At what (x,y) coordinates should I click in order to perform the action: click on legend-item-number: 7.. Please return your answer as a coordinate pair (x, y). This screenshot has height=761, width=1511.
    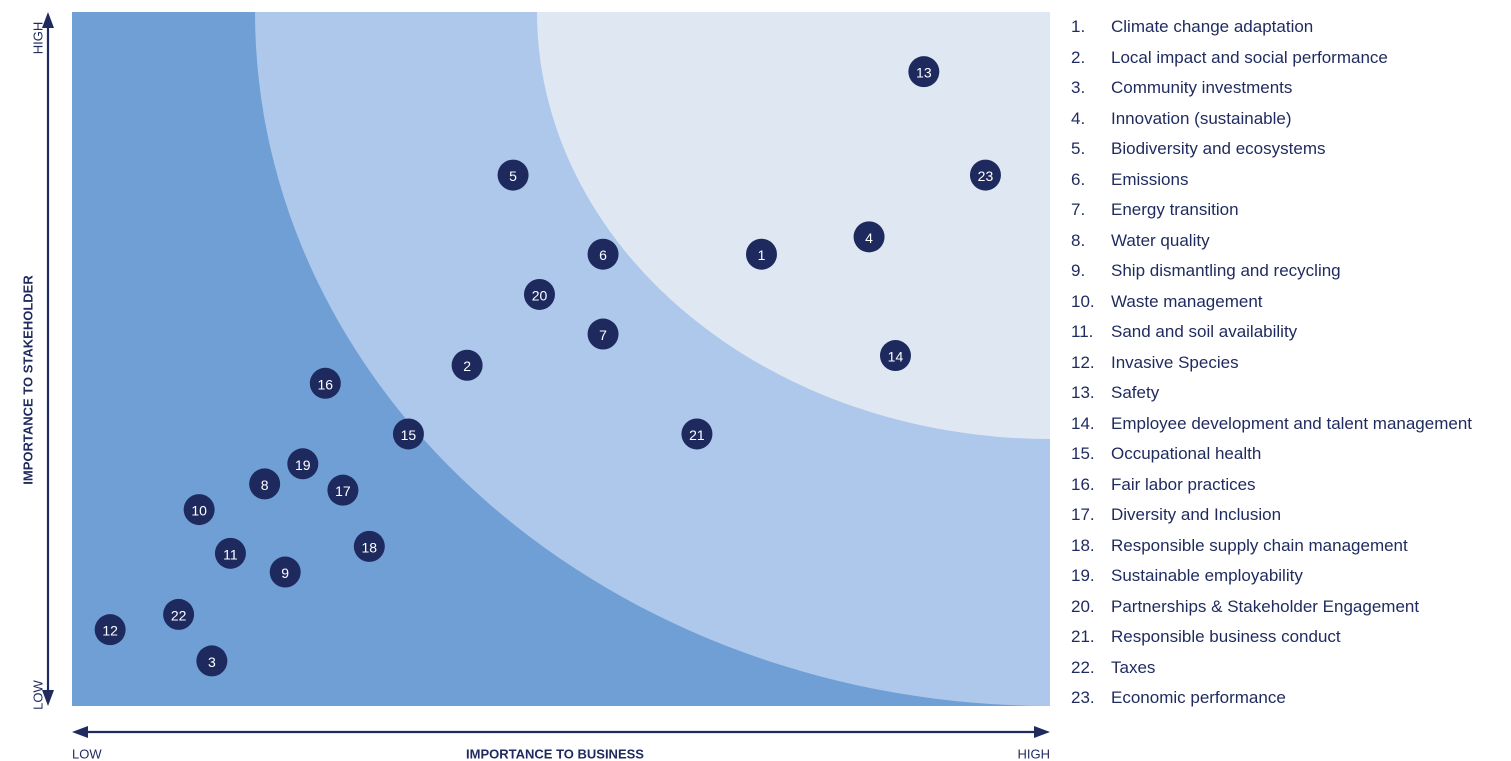
    Looking at the image, I should click on (1078, 209).